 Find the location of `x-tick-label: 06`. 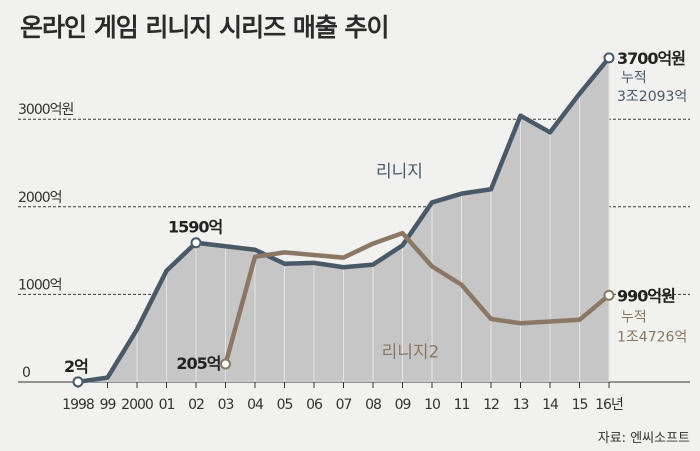

x-tick-label: 06 is located at coordinates (314, 405).